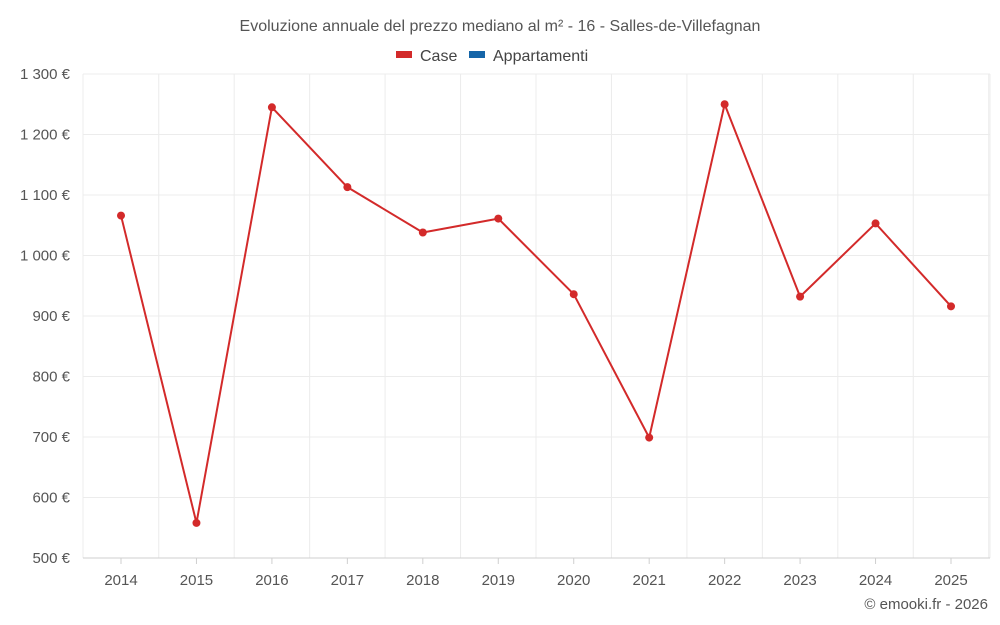  Describe the element at coordinates (51, 498) in the screenshot. I see `y-tick-label: 600 €` at that location.